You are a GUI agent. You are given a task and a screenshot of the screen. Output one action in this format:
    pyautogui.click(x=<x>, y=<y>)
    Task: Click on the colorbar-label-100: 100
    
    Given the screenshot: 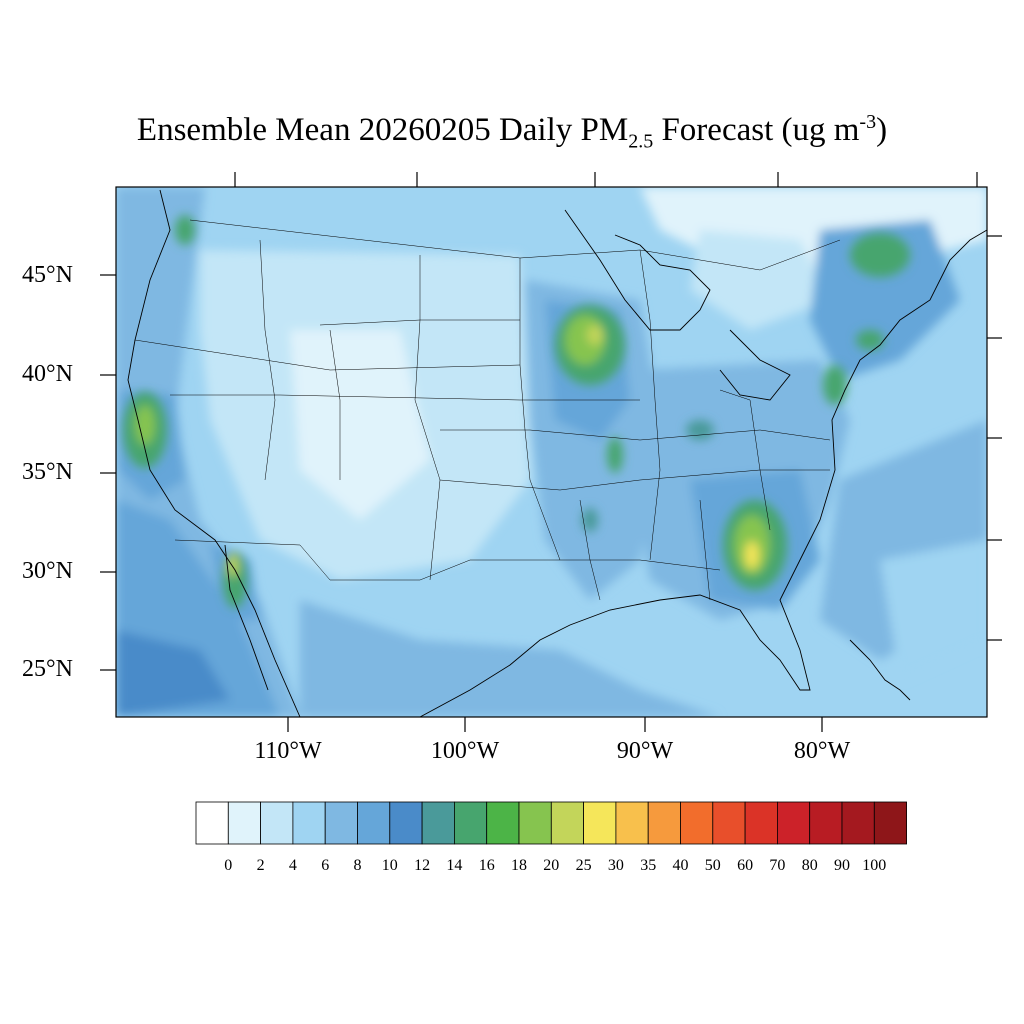 What is the action you would take?
    pyautogui.click(x=874, y=865)
    